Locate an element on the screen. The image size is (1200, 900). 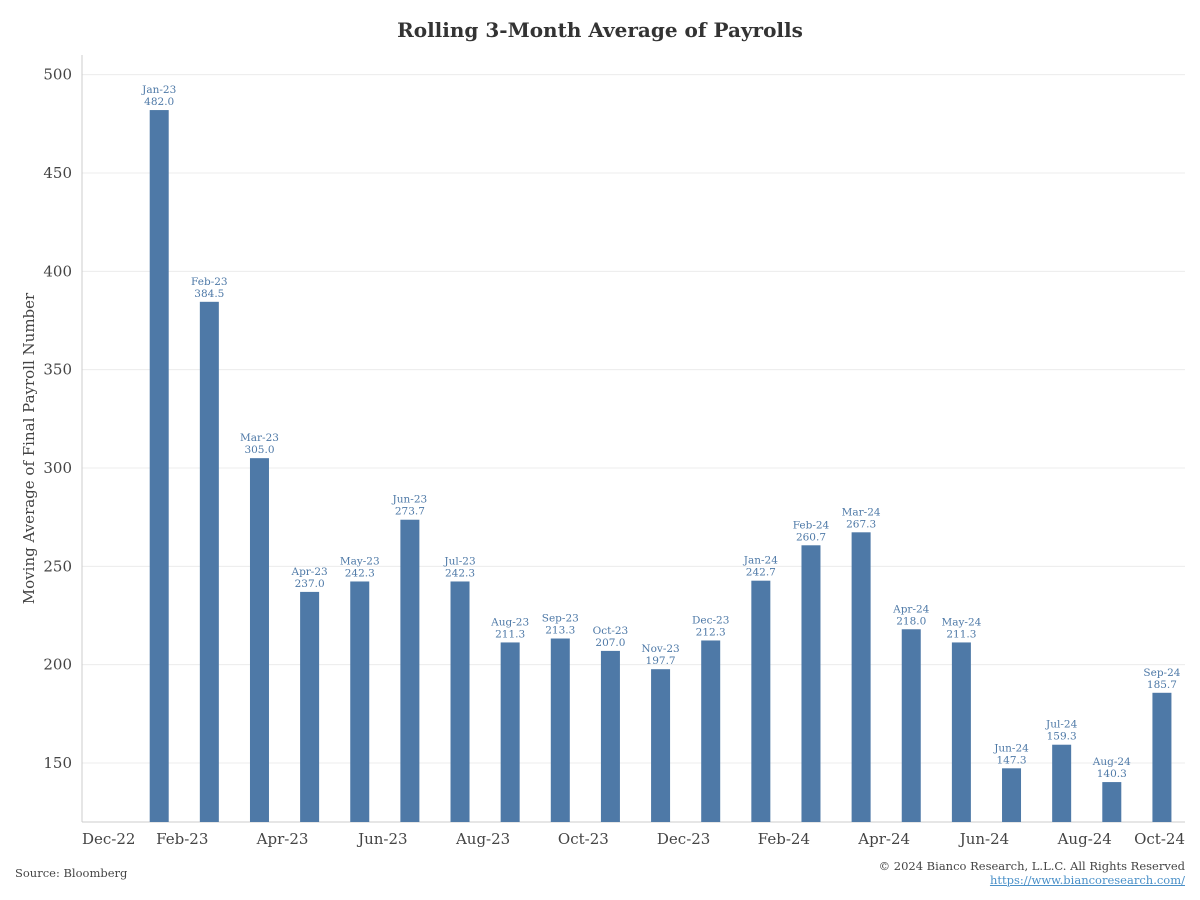
bar-value-label: 482.0 is located at coordinates (159, 102).